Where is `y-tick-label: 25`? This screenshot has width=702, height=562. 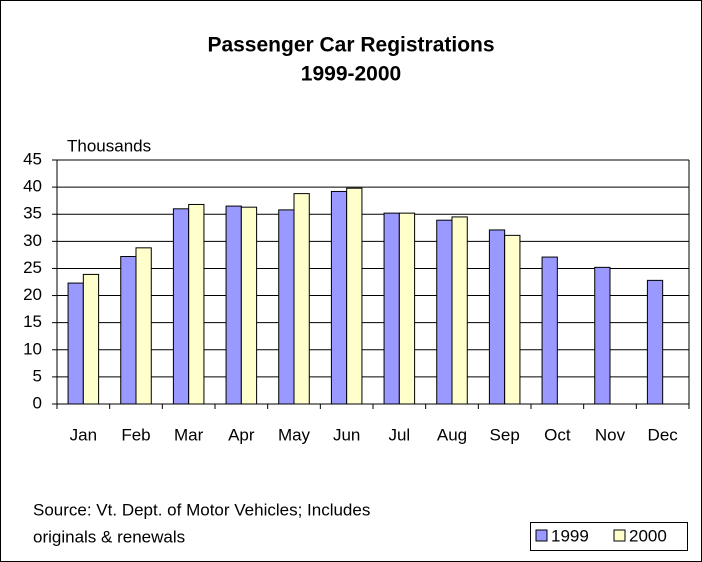 y-tick-label: 25 is located at coordinates (32, 267).